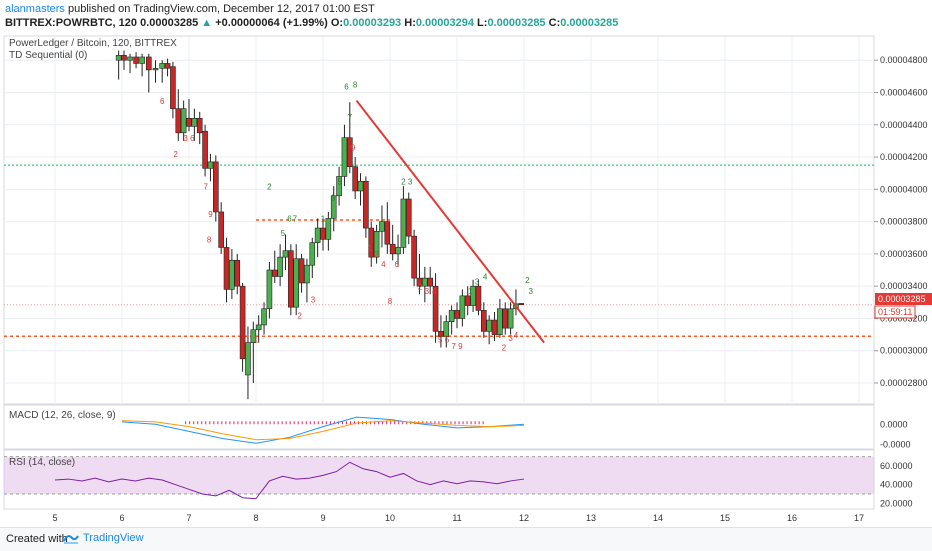  Describe the element at coordinates (289, 480) in the screenshot. I see `rsi-series-line` at that location.